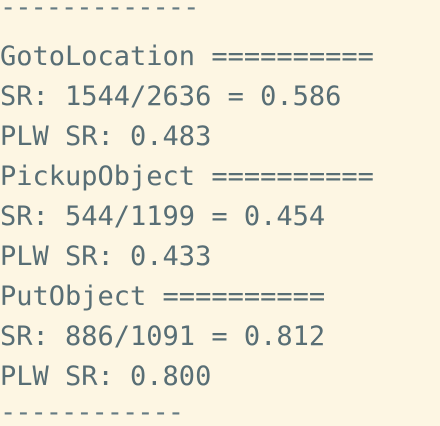 The height and width of the screenshot is (426, 440). I want to click on putobject-sr-line: SR: 886/1091 = 0.812, so click(163, 336).